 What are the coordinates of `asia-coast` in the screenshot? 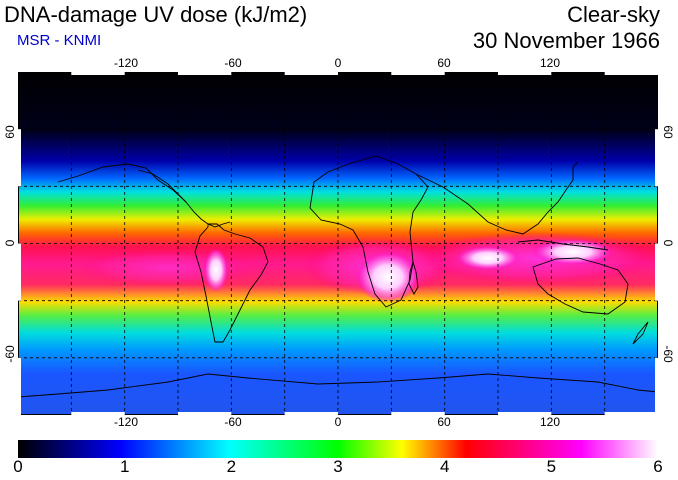 It's located at (497, 198).